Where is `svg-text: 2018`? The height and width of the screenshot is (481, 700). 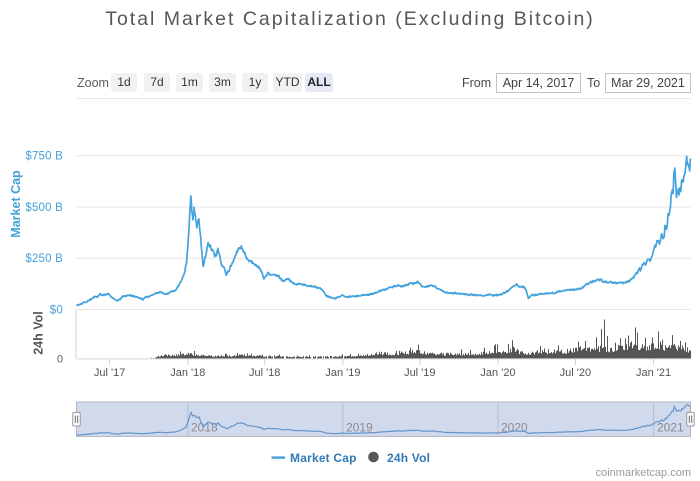
svg-text: 2018 is located at coordinates (204, 428).